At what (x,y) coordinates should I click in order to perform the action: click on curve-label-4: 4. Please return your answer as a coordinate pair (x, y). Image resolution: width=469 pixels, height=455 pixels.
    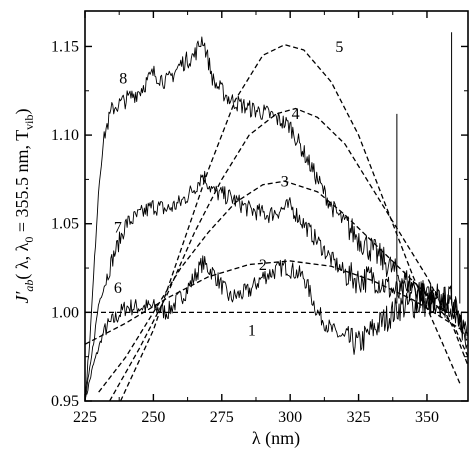
    Looking at the image, I should click on (296, 114).